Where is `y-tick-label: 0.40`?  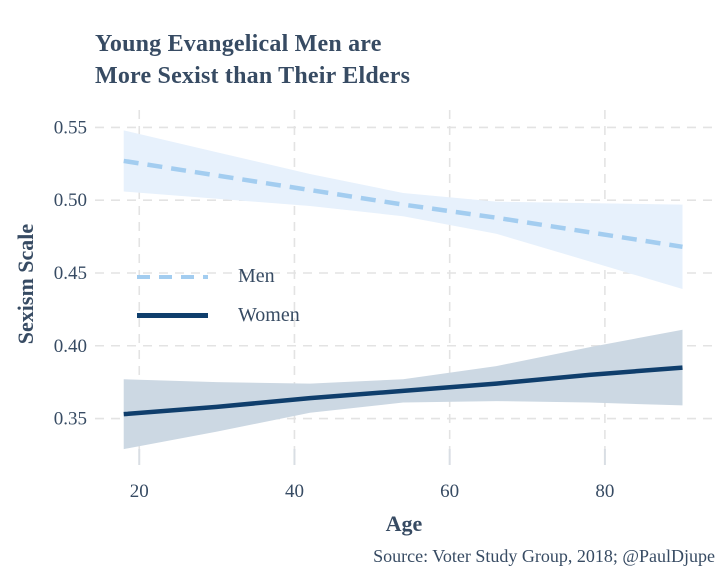 y-tick-label: 0.40 is located at coordinates (70, 346).